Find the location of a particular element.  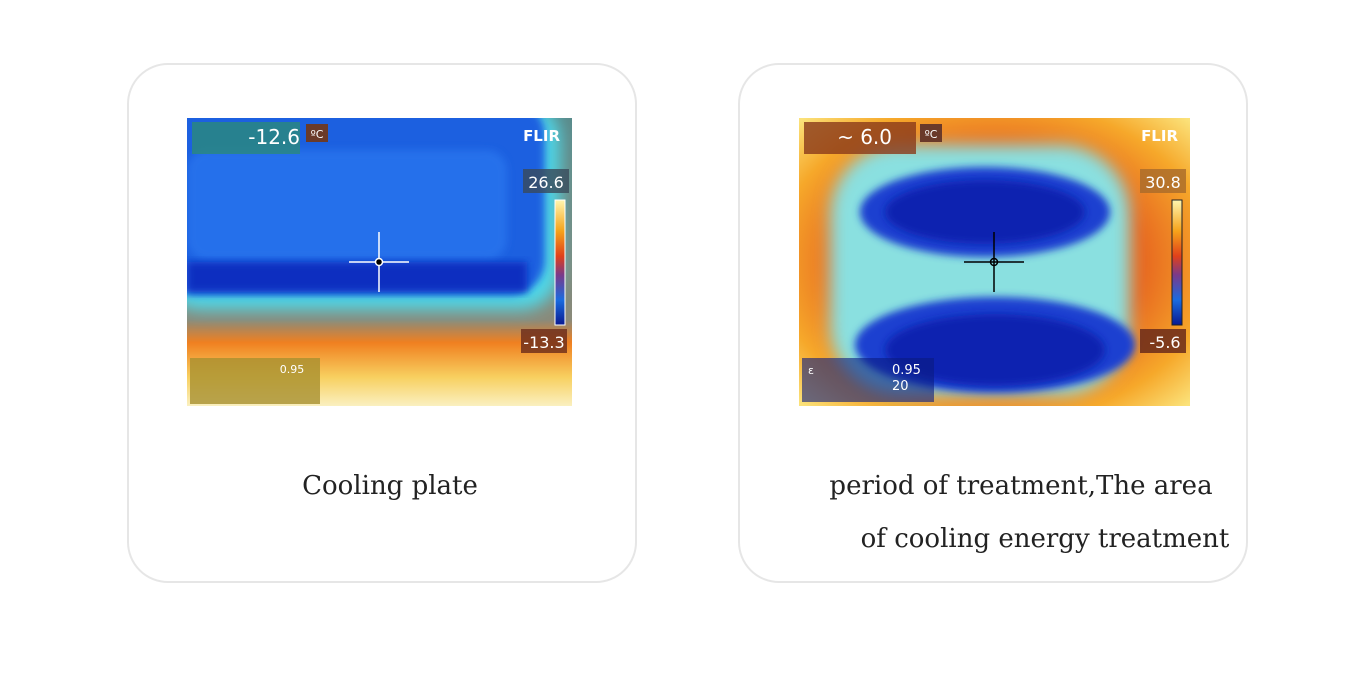

max-temp: 30.8 is located at coordinates (1163, 182).